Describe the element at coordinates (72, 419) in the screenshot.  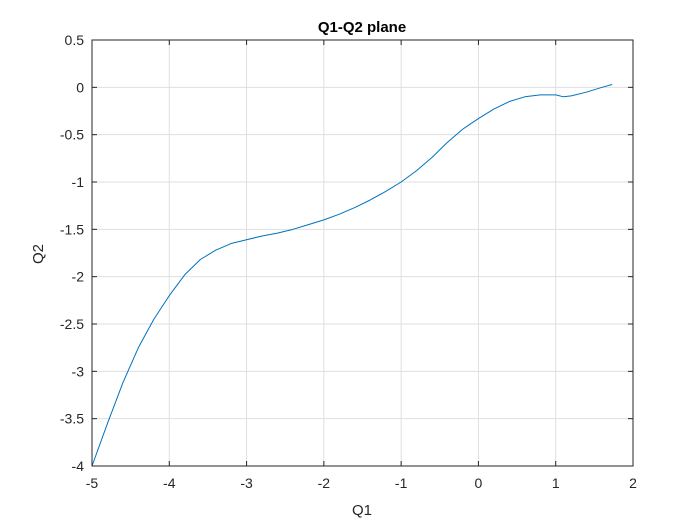
I see `y-tick-label: -3.5` at that location.